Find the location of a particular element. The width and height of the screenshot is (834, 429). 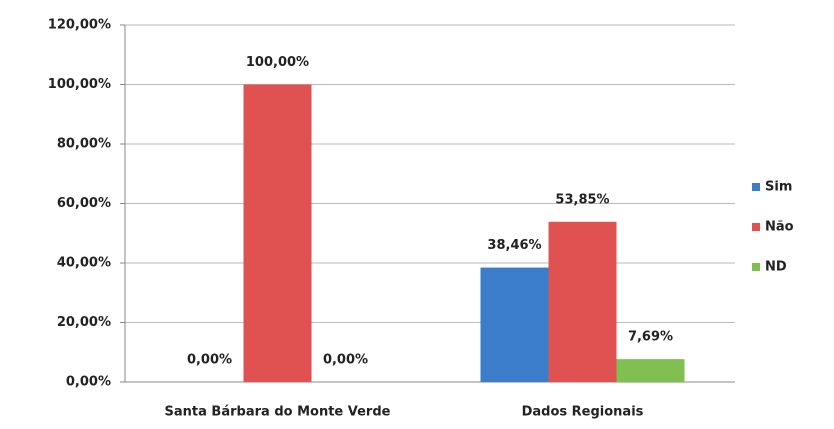

y-tick-label: 40,00% is located at coordinates (84, 263).